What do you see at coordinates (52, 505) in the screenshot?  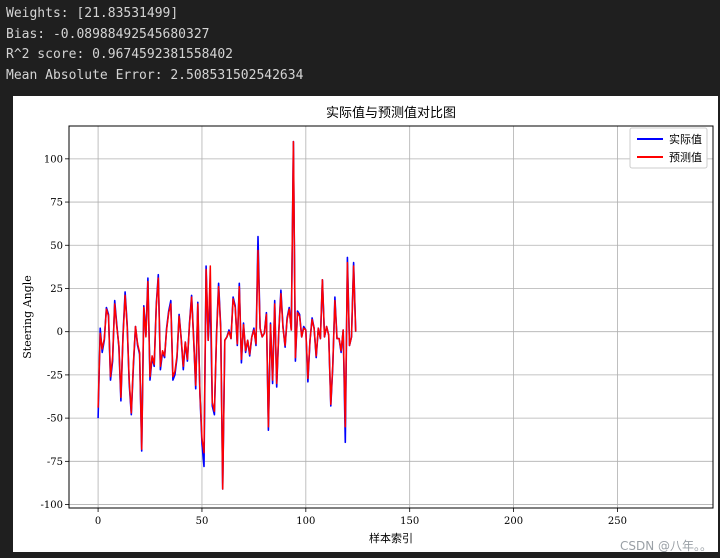 I see `y-tick-label: -100` at bounding box center [52, 505].